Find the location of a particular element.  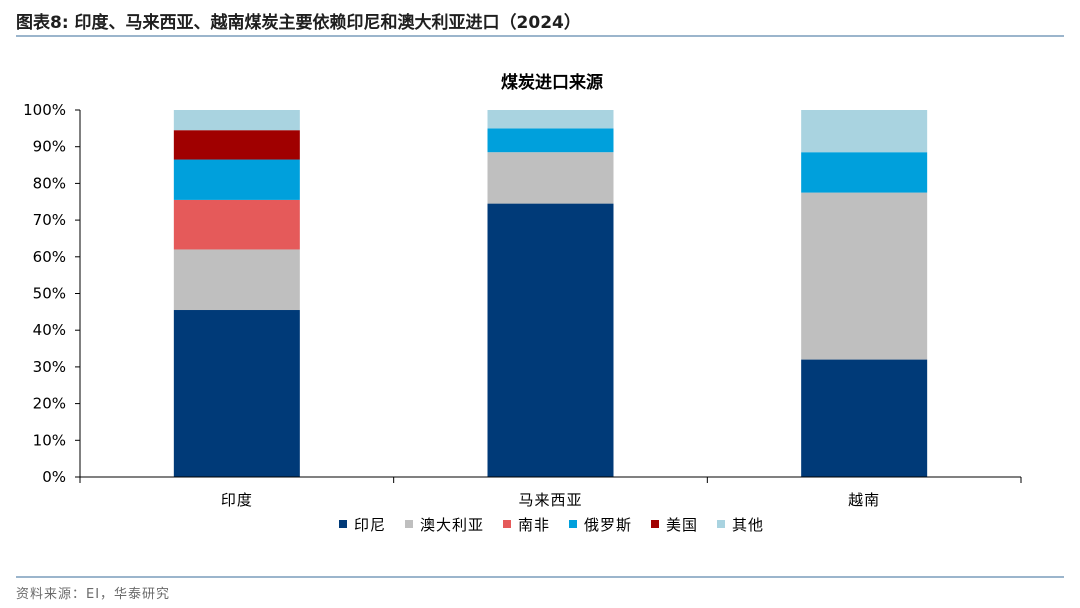

y-tick-label: 10% is located at coordinates (49, 440).